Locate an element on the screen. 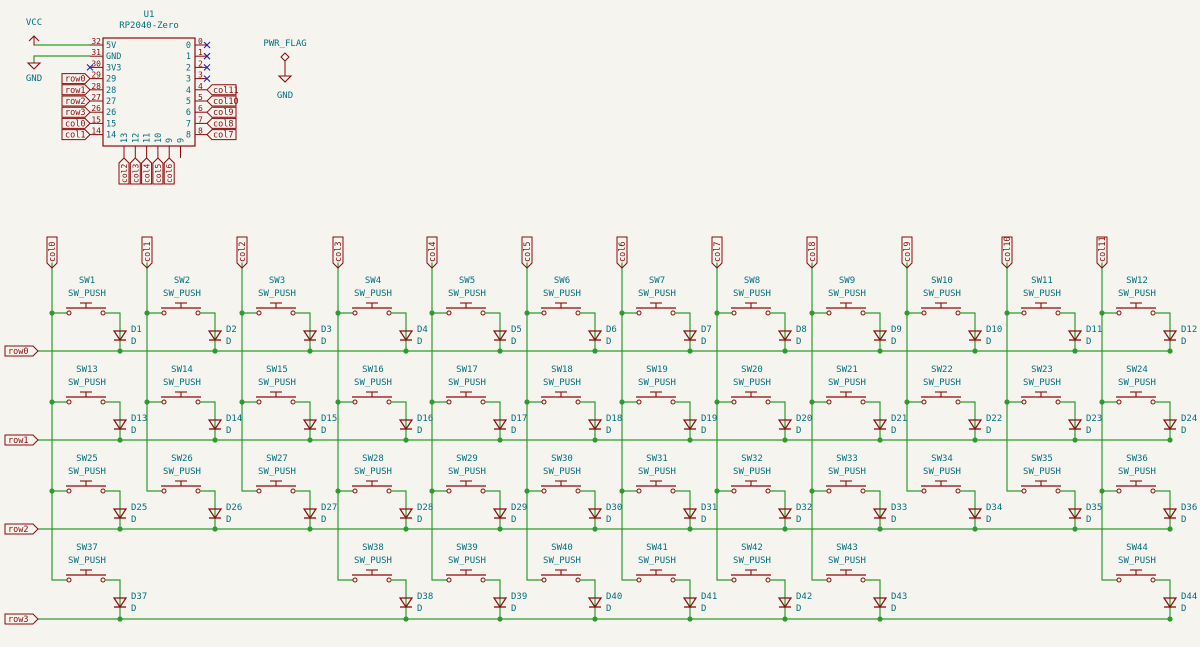 The width and height of the screenshot is (1200, 647). pin-name: 12 is located at coordinates (136, 138).